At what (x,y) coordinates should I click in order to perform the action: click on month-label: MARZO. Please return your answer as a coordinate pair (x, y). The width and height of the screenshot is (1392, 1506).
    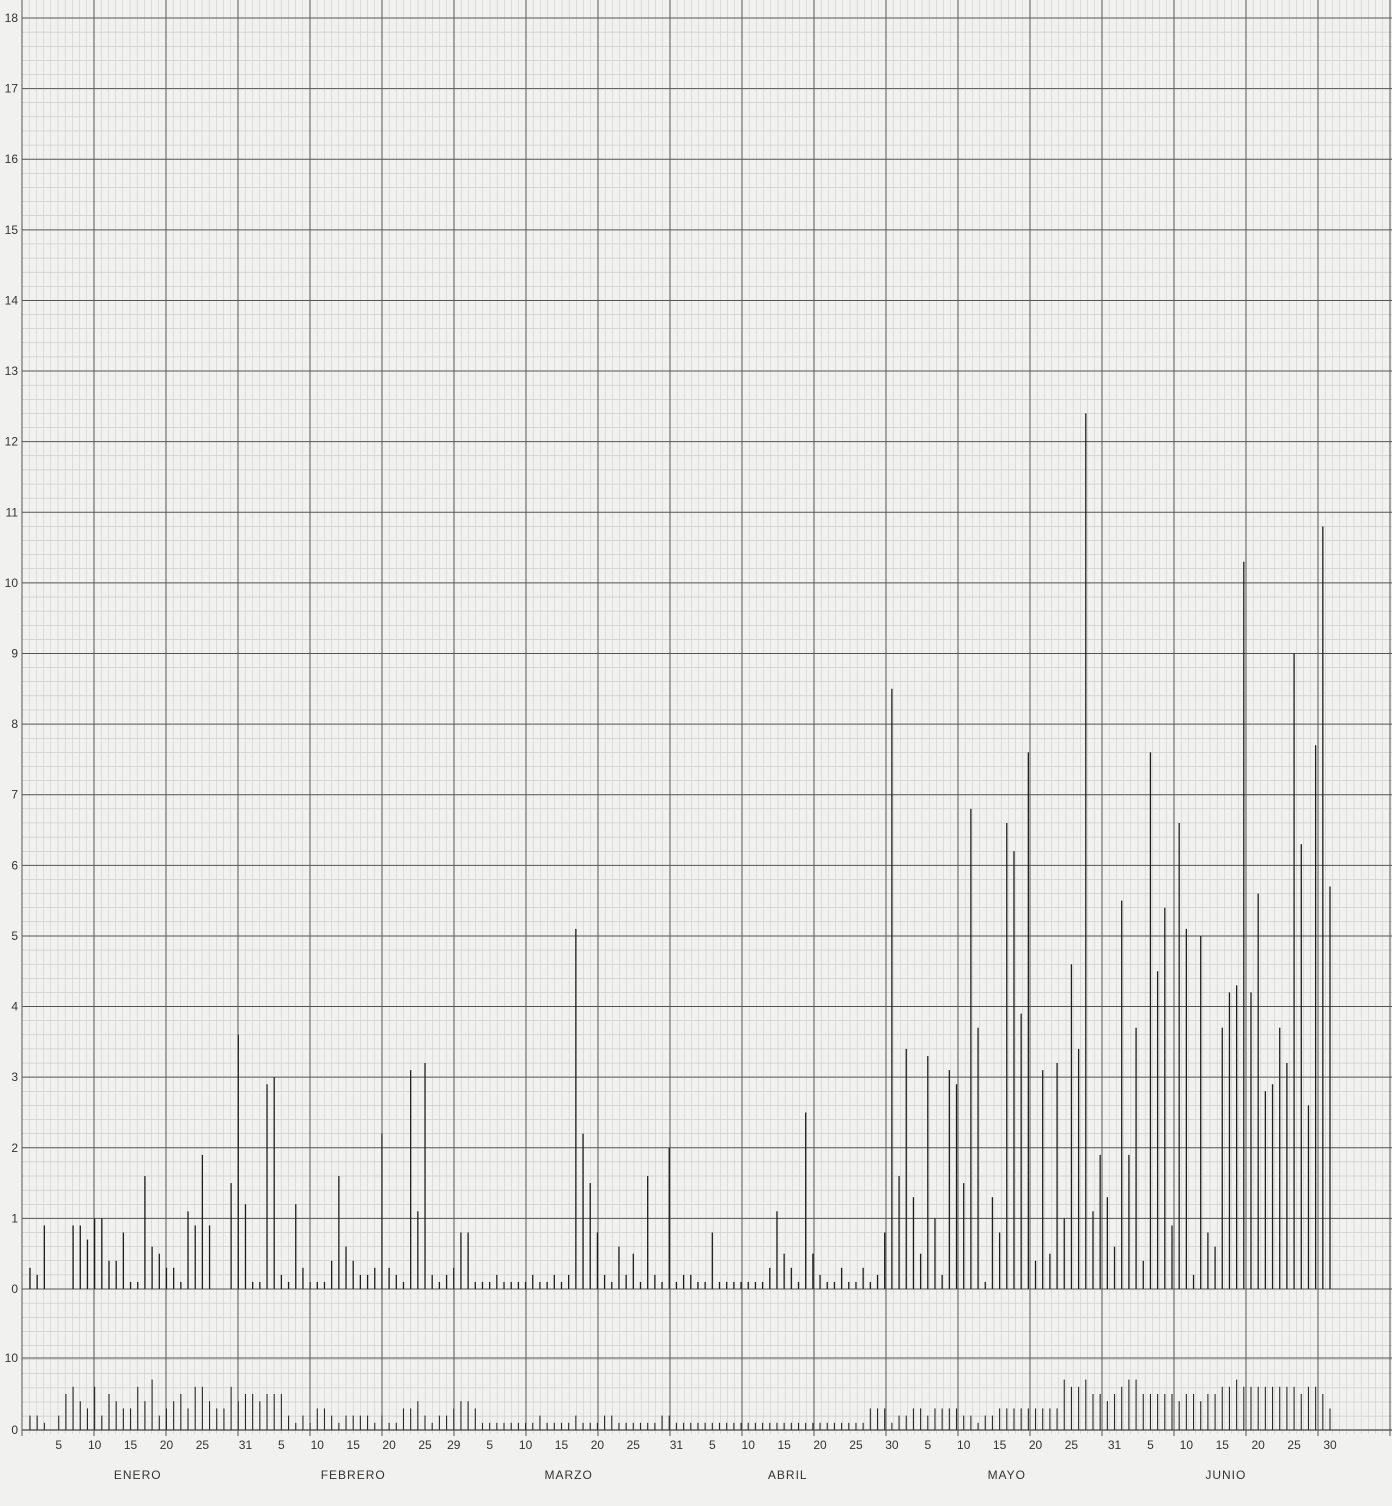
    Looking at the image, I should click on (569, 1475).